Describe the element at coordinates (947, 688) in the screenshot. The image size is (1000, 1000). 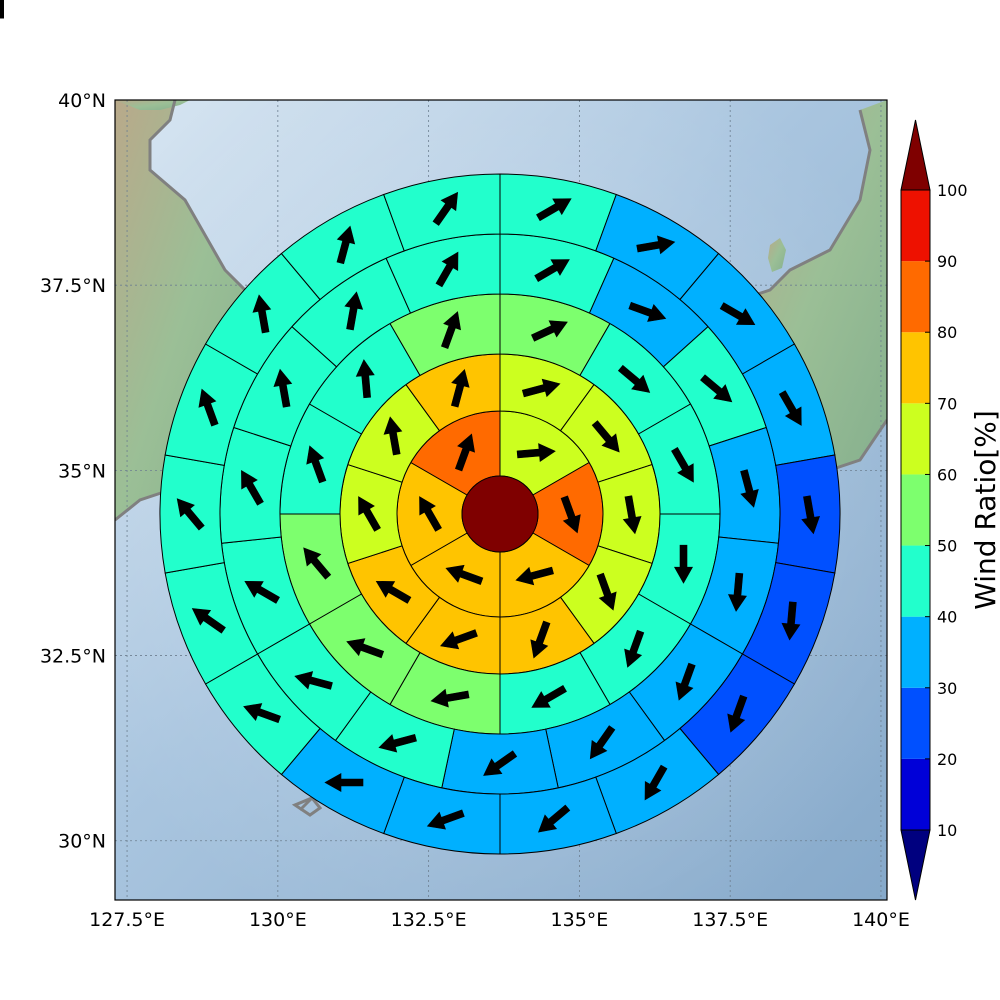
I see `colorbar-tick-label: 30` at that location.